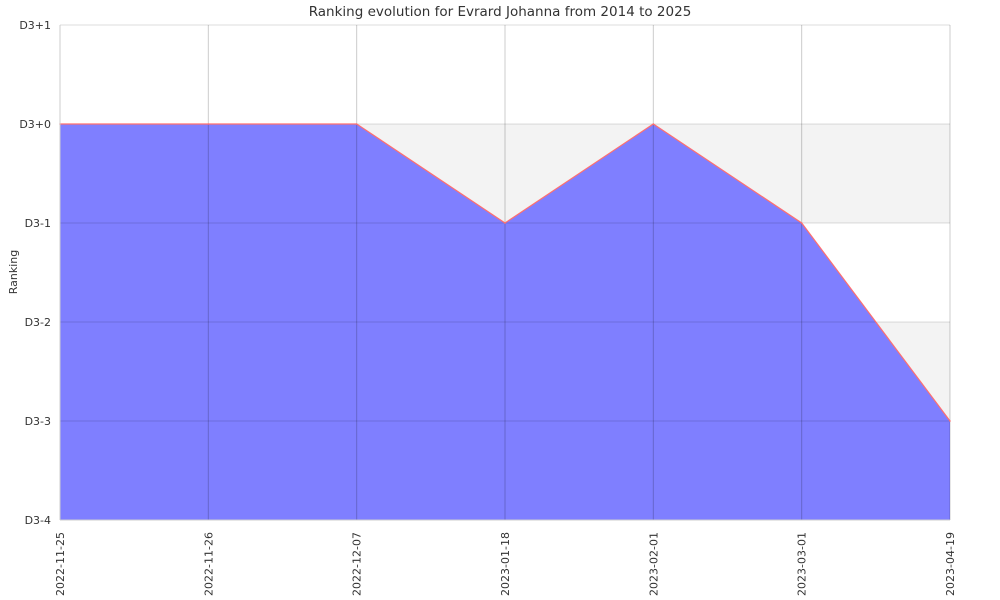 Image resolution: width=1000 pixels, height=600 pixels. I want to click on y-tick-label: D3-3, so click(38, 421).